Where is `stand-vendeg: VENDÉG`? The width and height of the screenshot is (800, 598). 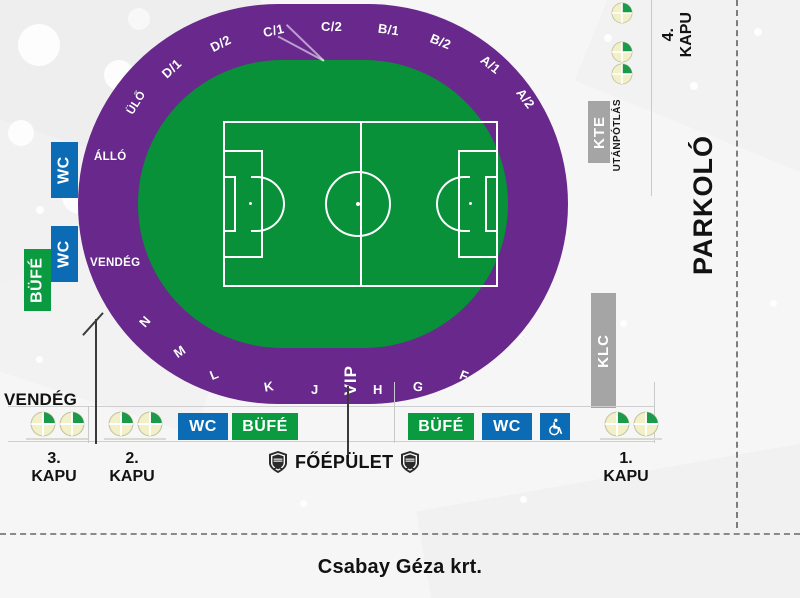
stand-vendeg: VENDÉG is located at coordinates (115, 263).